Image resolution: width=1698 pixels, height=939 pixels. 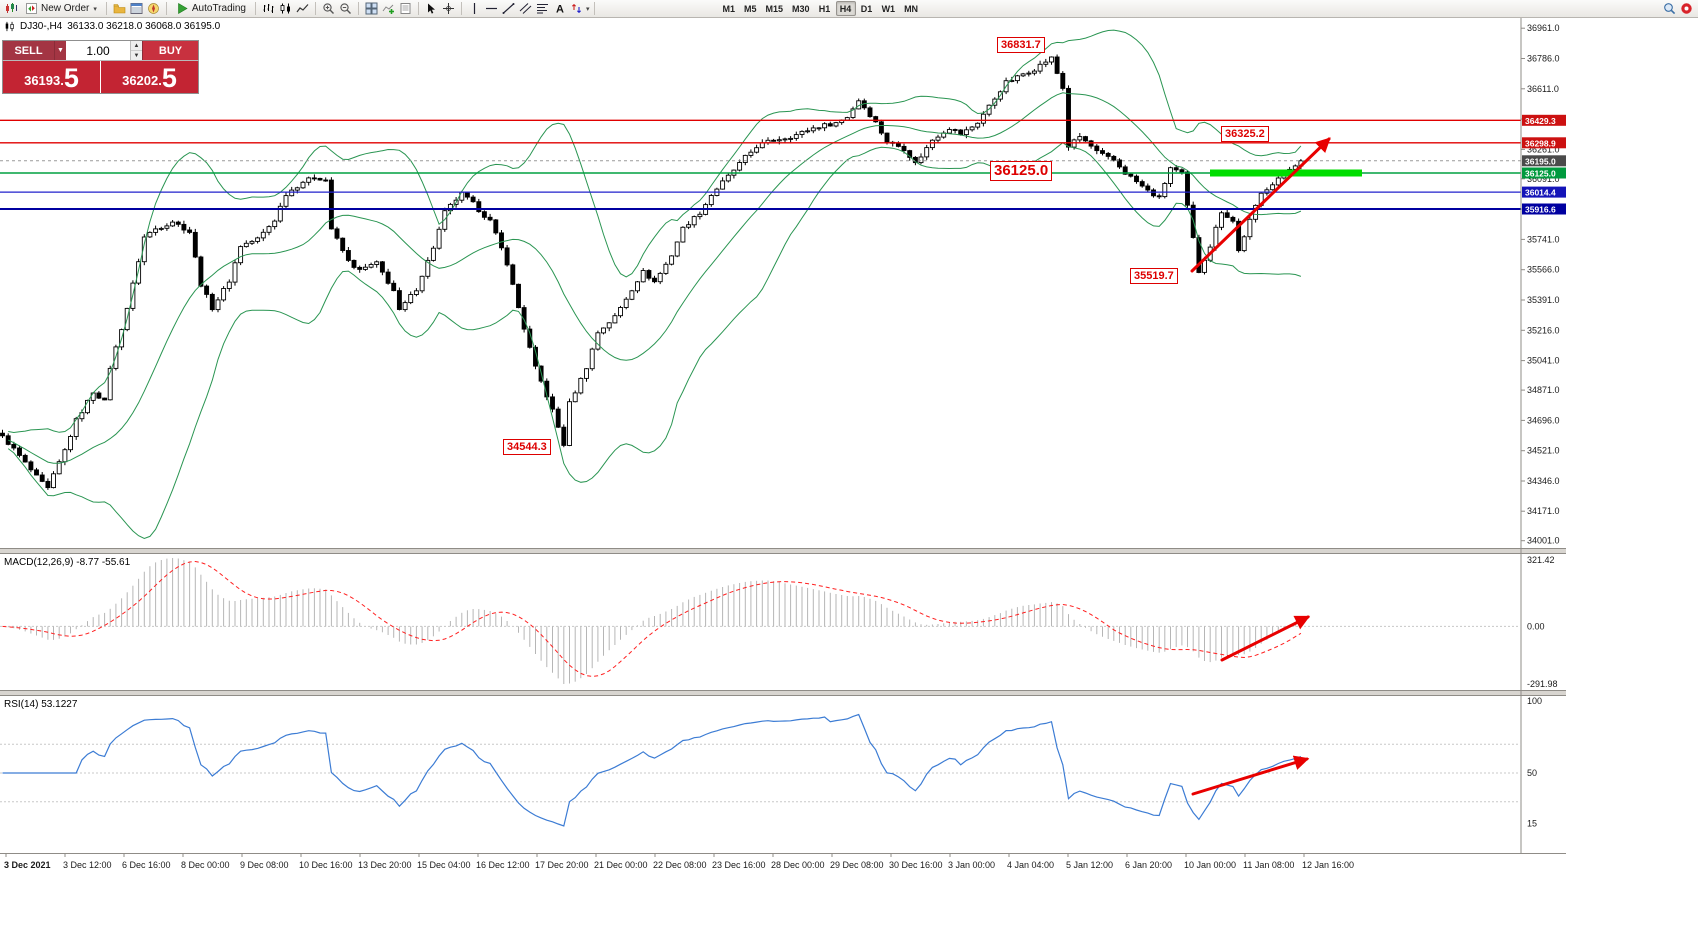 I want to click on volume-down-icon: ▼, so click(x=136, y=55).